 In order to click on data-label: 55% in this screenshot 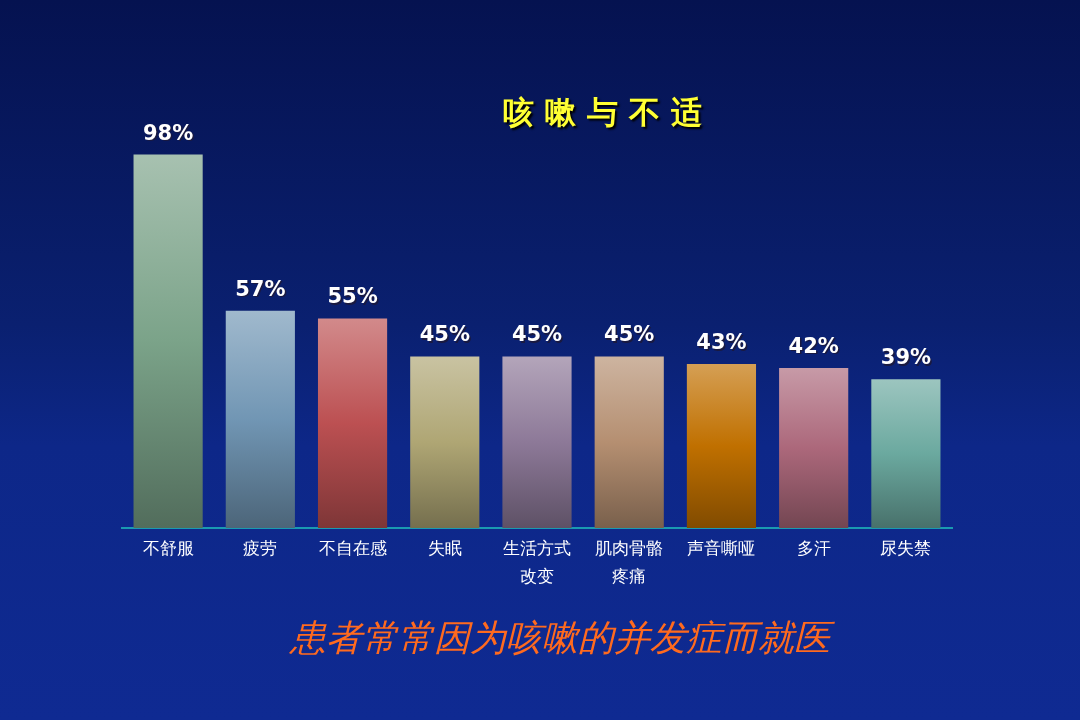, I will do `click(352, 296)`.